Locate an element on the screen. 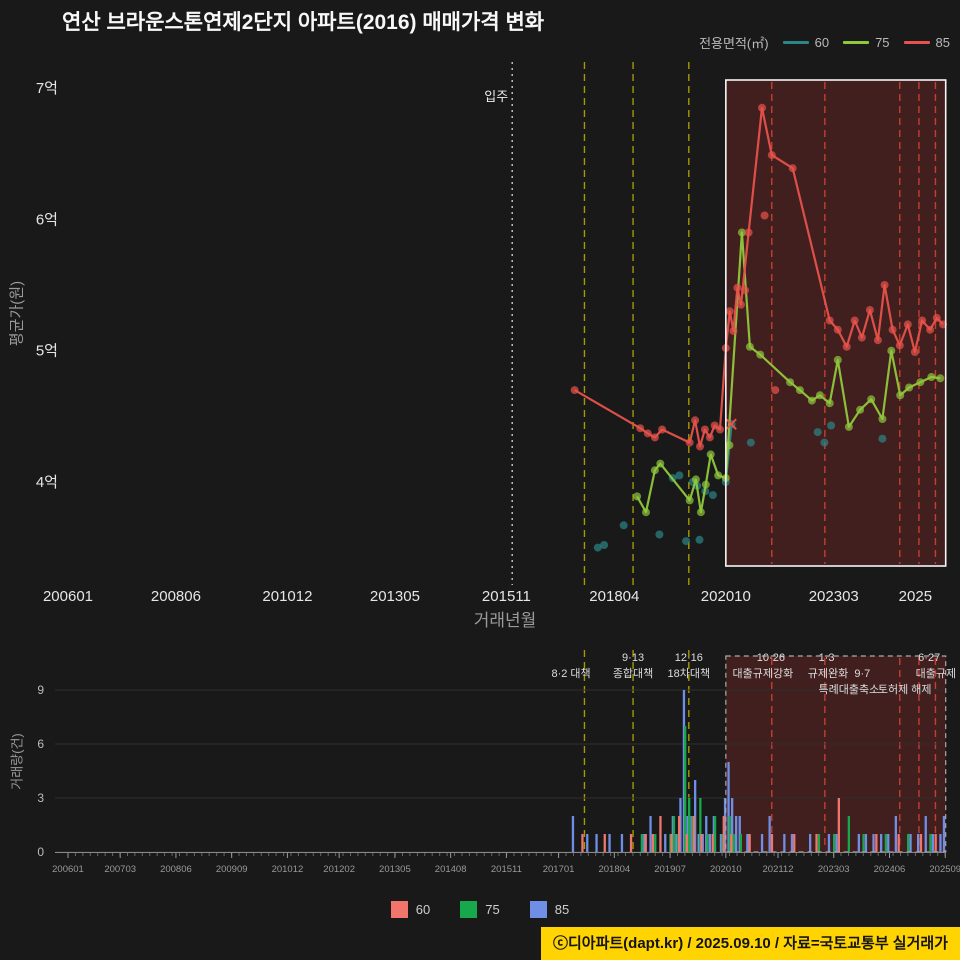 The width and height of the screenshot is (960, 960). policy-annotation: 9·7 is located at coordinates (862, 674).